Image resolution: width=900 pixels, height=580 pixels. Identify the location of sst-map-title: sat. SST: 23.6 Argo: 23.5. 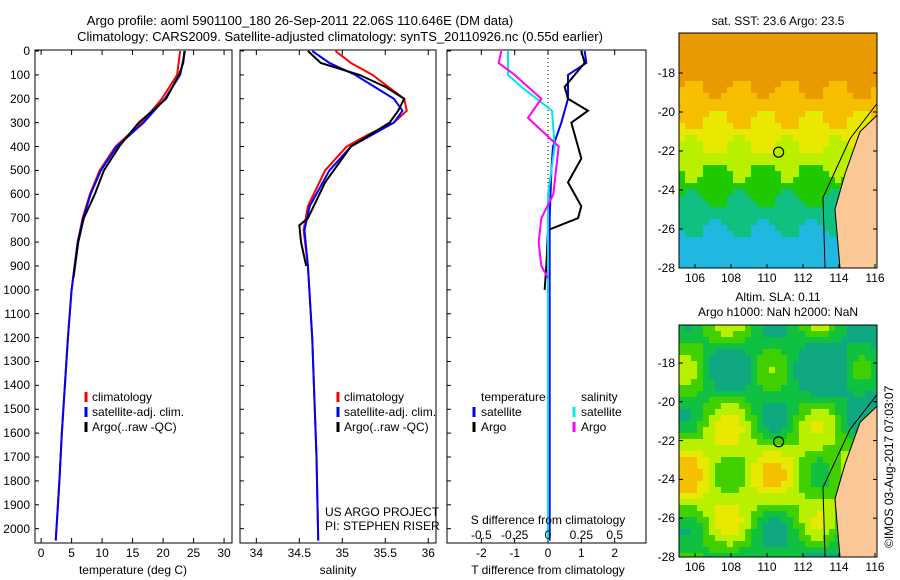
(778, 21).